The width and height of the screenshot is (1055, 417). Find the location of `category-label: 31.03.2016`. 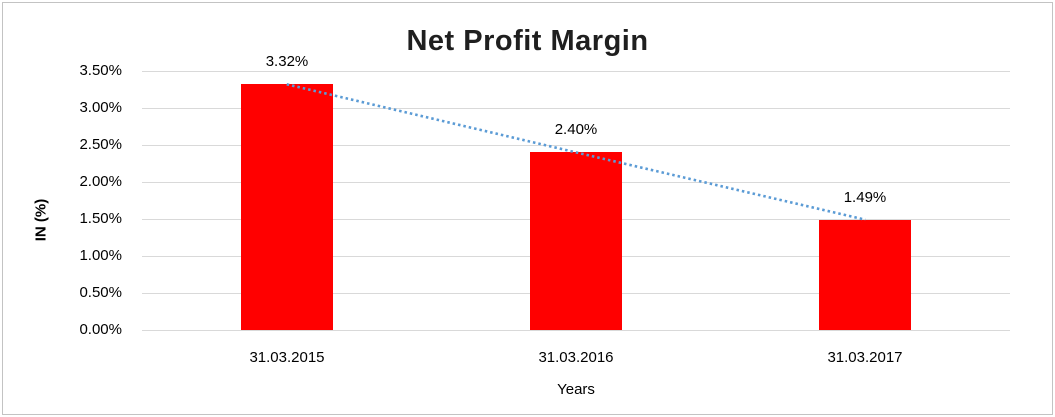

category-label: 31.03.2016 is located at coordinates (576, 357).